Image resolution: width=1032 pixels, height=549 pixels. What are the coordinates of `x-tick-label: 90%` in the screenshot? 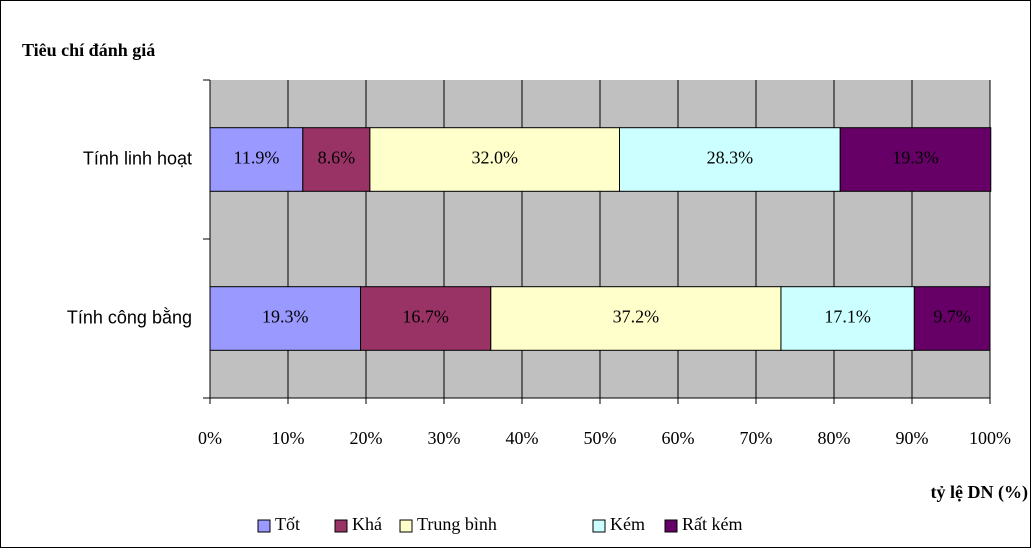 It's located at (912, 438).